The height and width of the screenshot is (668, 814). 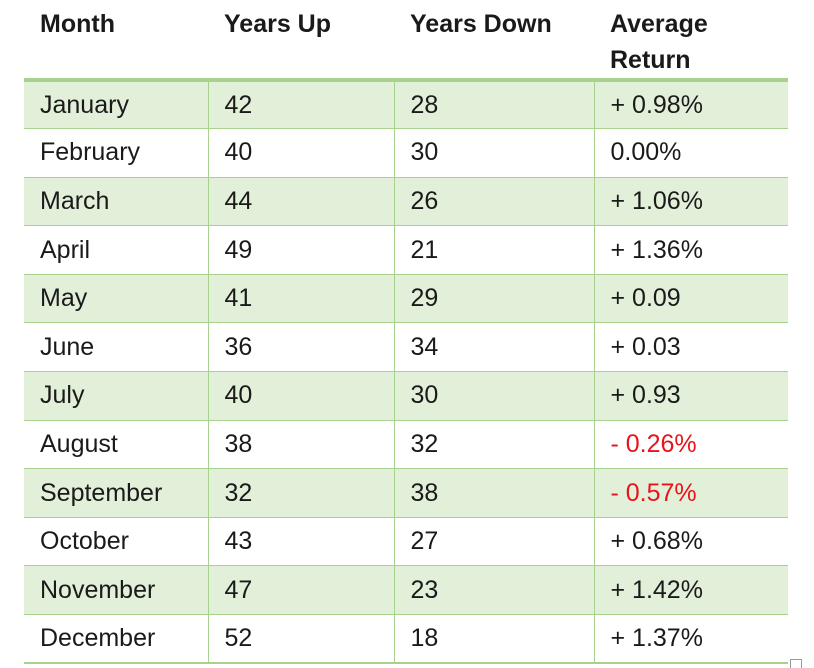 What do you see at coordinates (690, 201) in the screenshot?
I see `cell-average-return: + 1.06%` at bounding box center [690, 201].